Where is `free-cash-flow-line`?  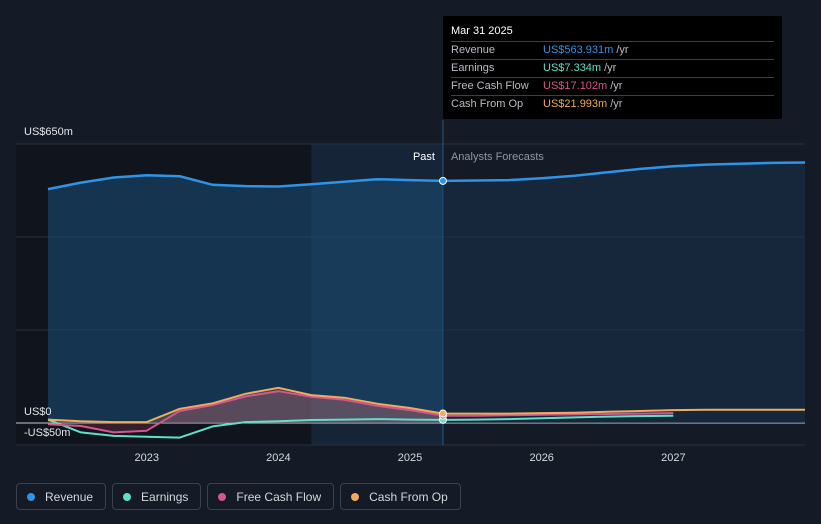
free-cash-flow-line is located at coordinates (360, 412).